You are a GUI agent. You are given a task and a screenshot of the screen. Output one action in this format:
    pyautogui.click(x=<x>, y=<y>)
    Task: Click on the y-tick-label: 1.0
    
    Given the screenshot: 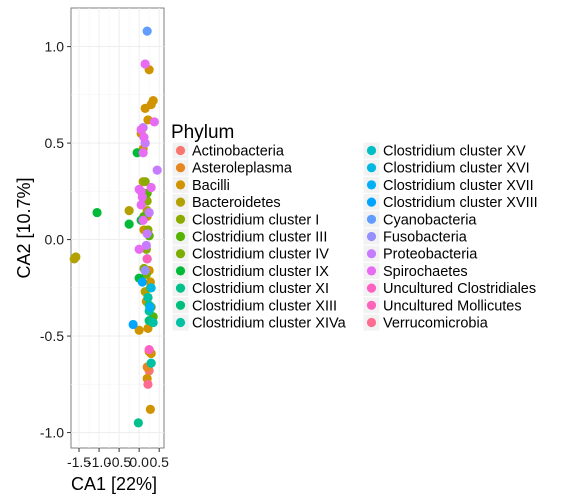 What is the action you would take?
    pyautogui.click(x=55, y=47)
    